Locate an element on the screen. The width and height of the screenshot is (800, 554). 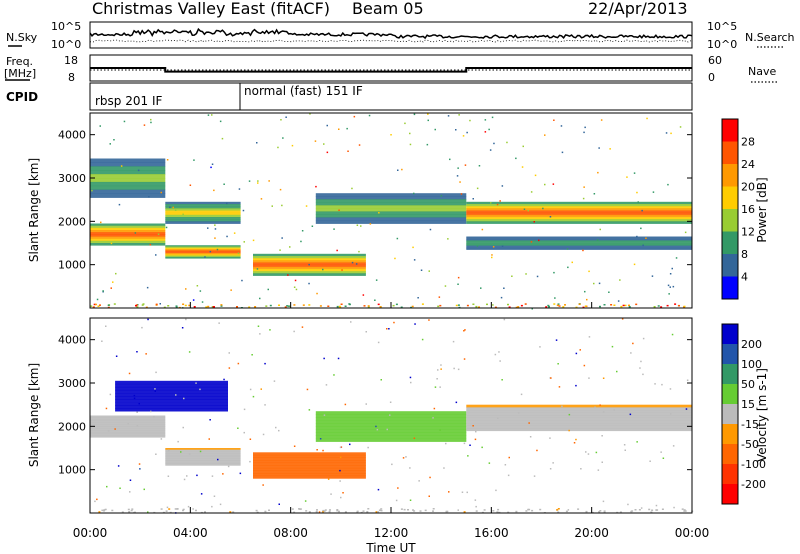
cpid-label: CPID is located at coordinates (22, 97).